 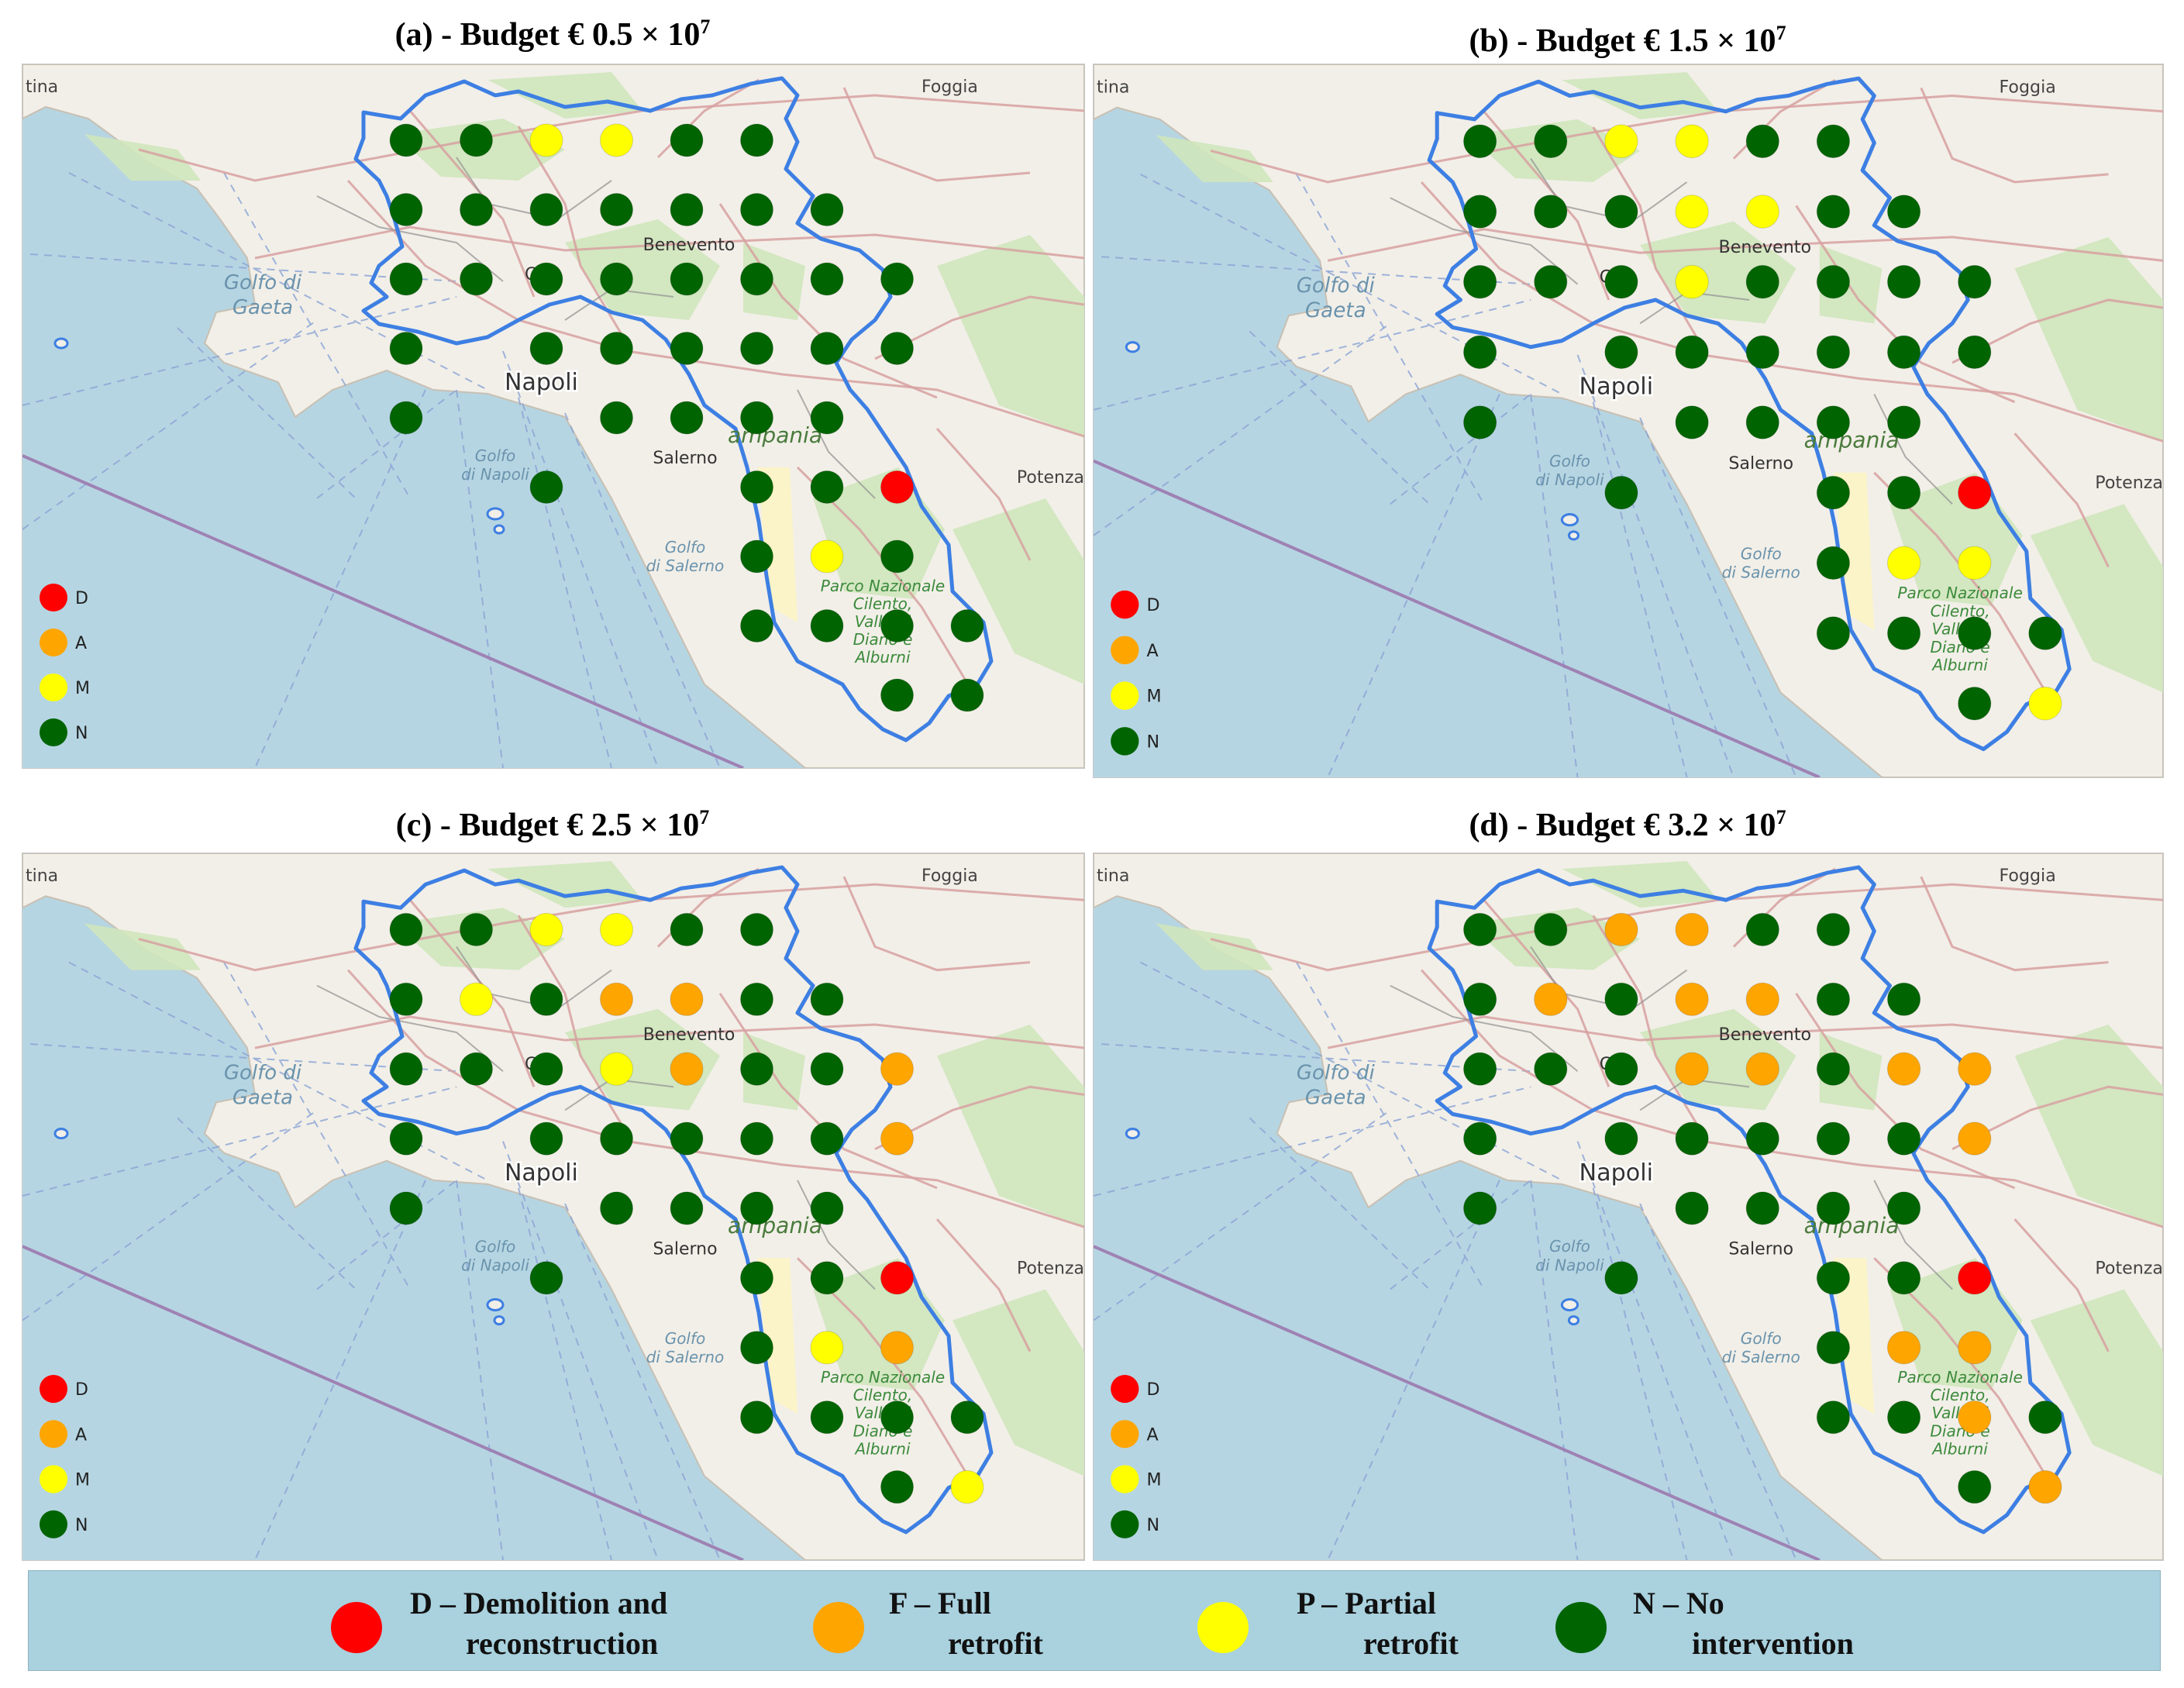 What do you see at coordinates (881, 1448) in the screenshot?
I see `place-label-parco-5: Alburni` at bounding box center [881, 1448].